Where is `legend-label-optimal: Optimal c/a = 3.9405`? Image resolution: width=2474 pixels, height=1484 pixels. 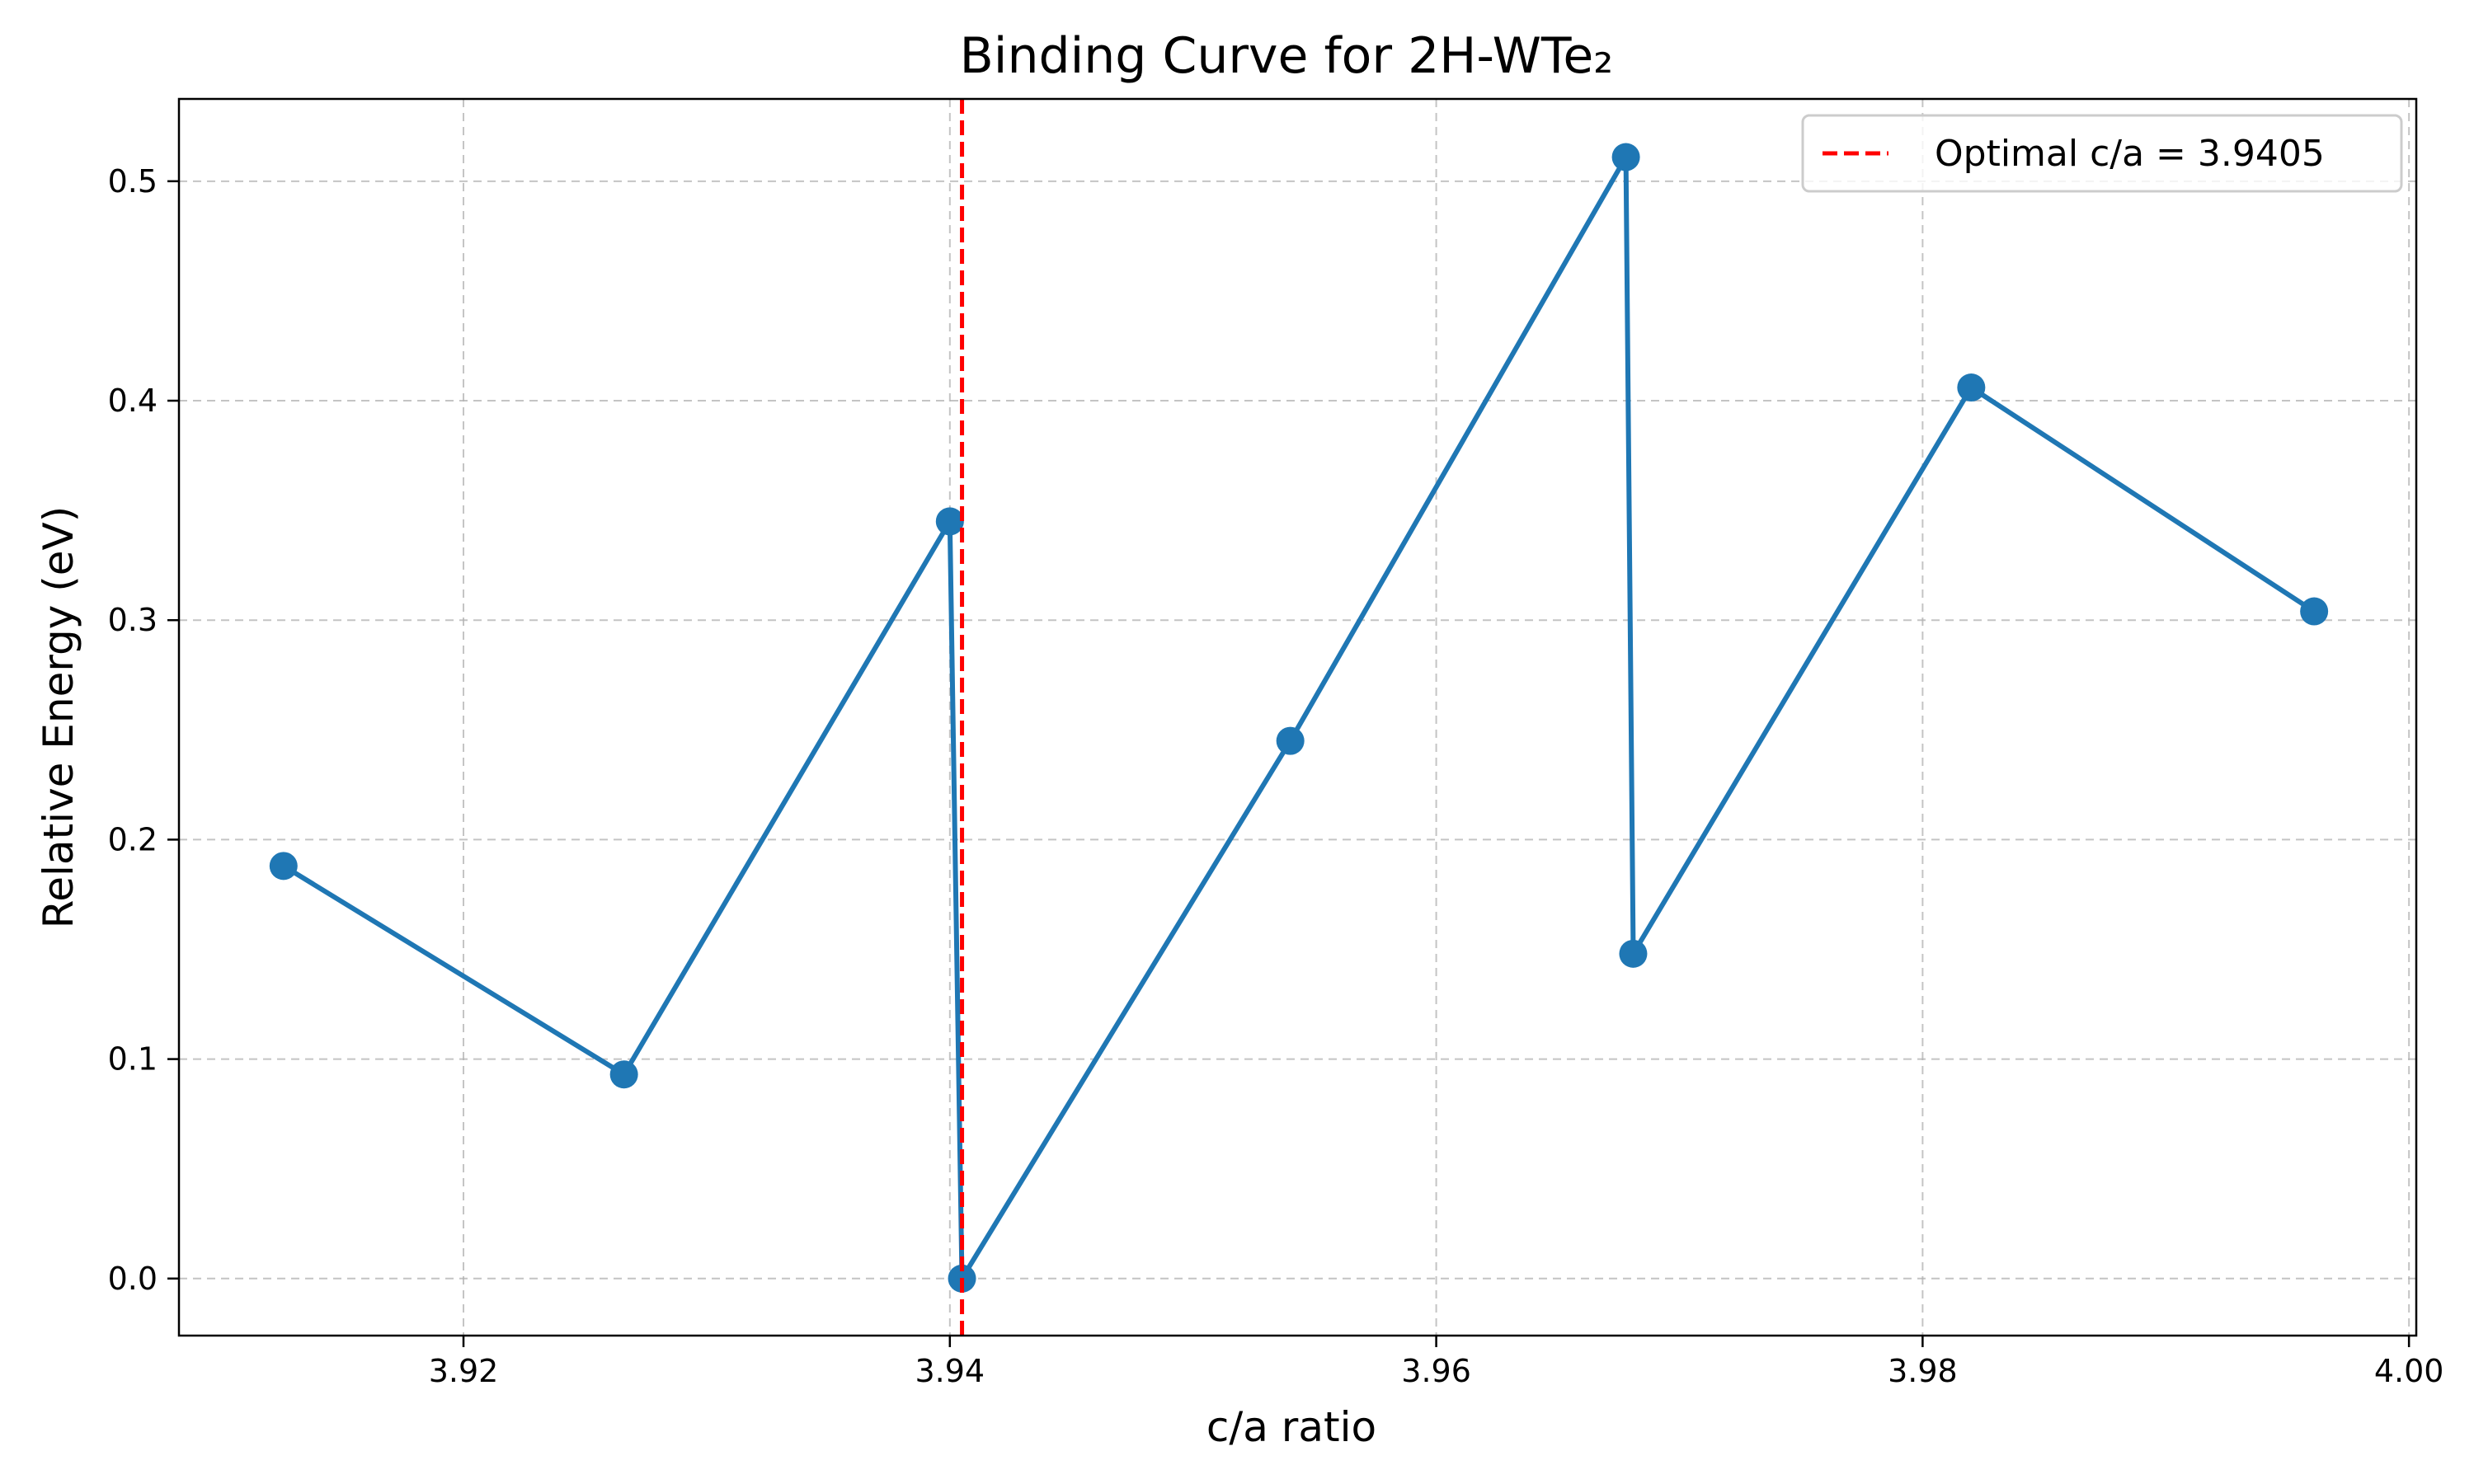 legend-label-optimal: Optimal c/a = 3.9405 is located at coordinates (2130, 154).